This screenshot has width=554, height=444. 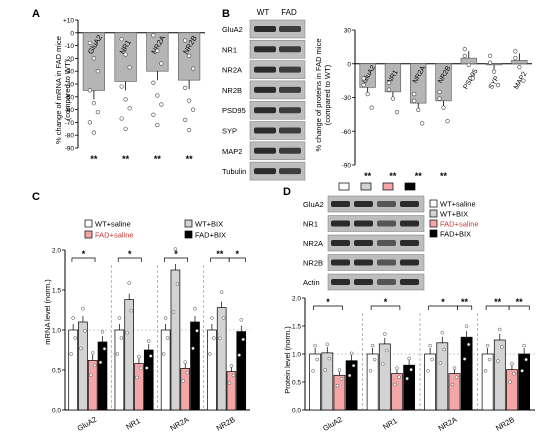 What do you see at coordinates (226, 424) in the screenshot?
I see `category-label: NR2B` at bounding box center [226, 424].